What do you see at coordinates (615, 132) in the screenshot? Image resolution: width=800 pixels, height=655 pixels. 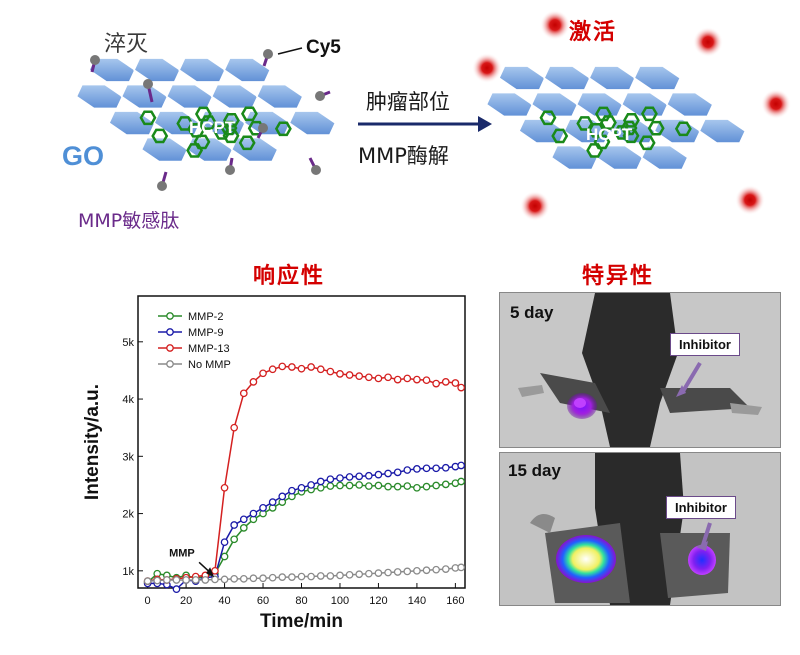 I see `hcpt-molecule-right` at bounding box center [615, 132].